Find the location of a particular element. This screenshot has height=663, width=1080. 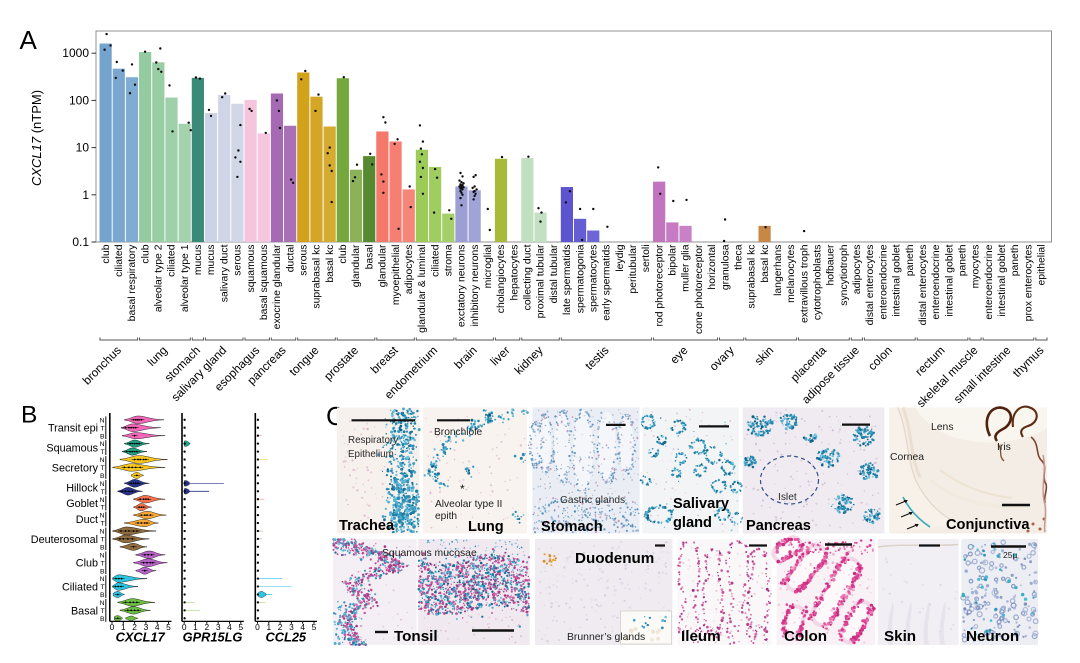

svg-text: Respiratory is located at coordinates (373, 440).